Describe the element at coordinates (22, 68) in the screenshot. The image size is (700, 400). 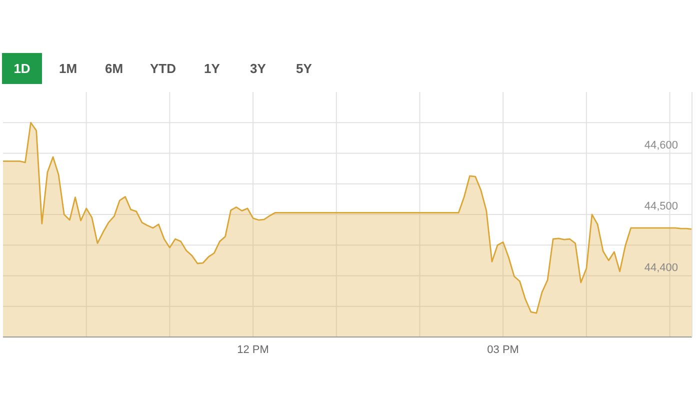
I see `range-button: 1D` at that location.